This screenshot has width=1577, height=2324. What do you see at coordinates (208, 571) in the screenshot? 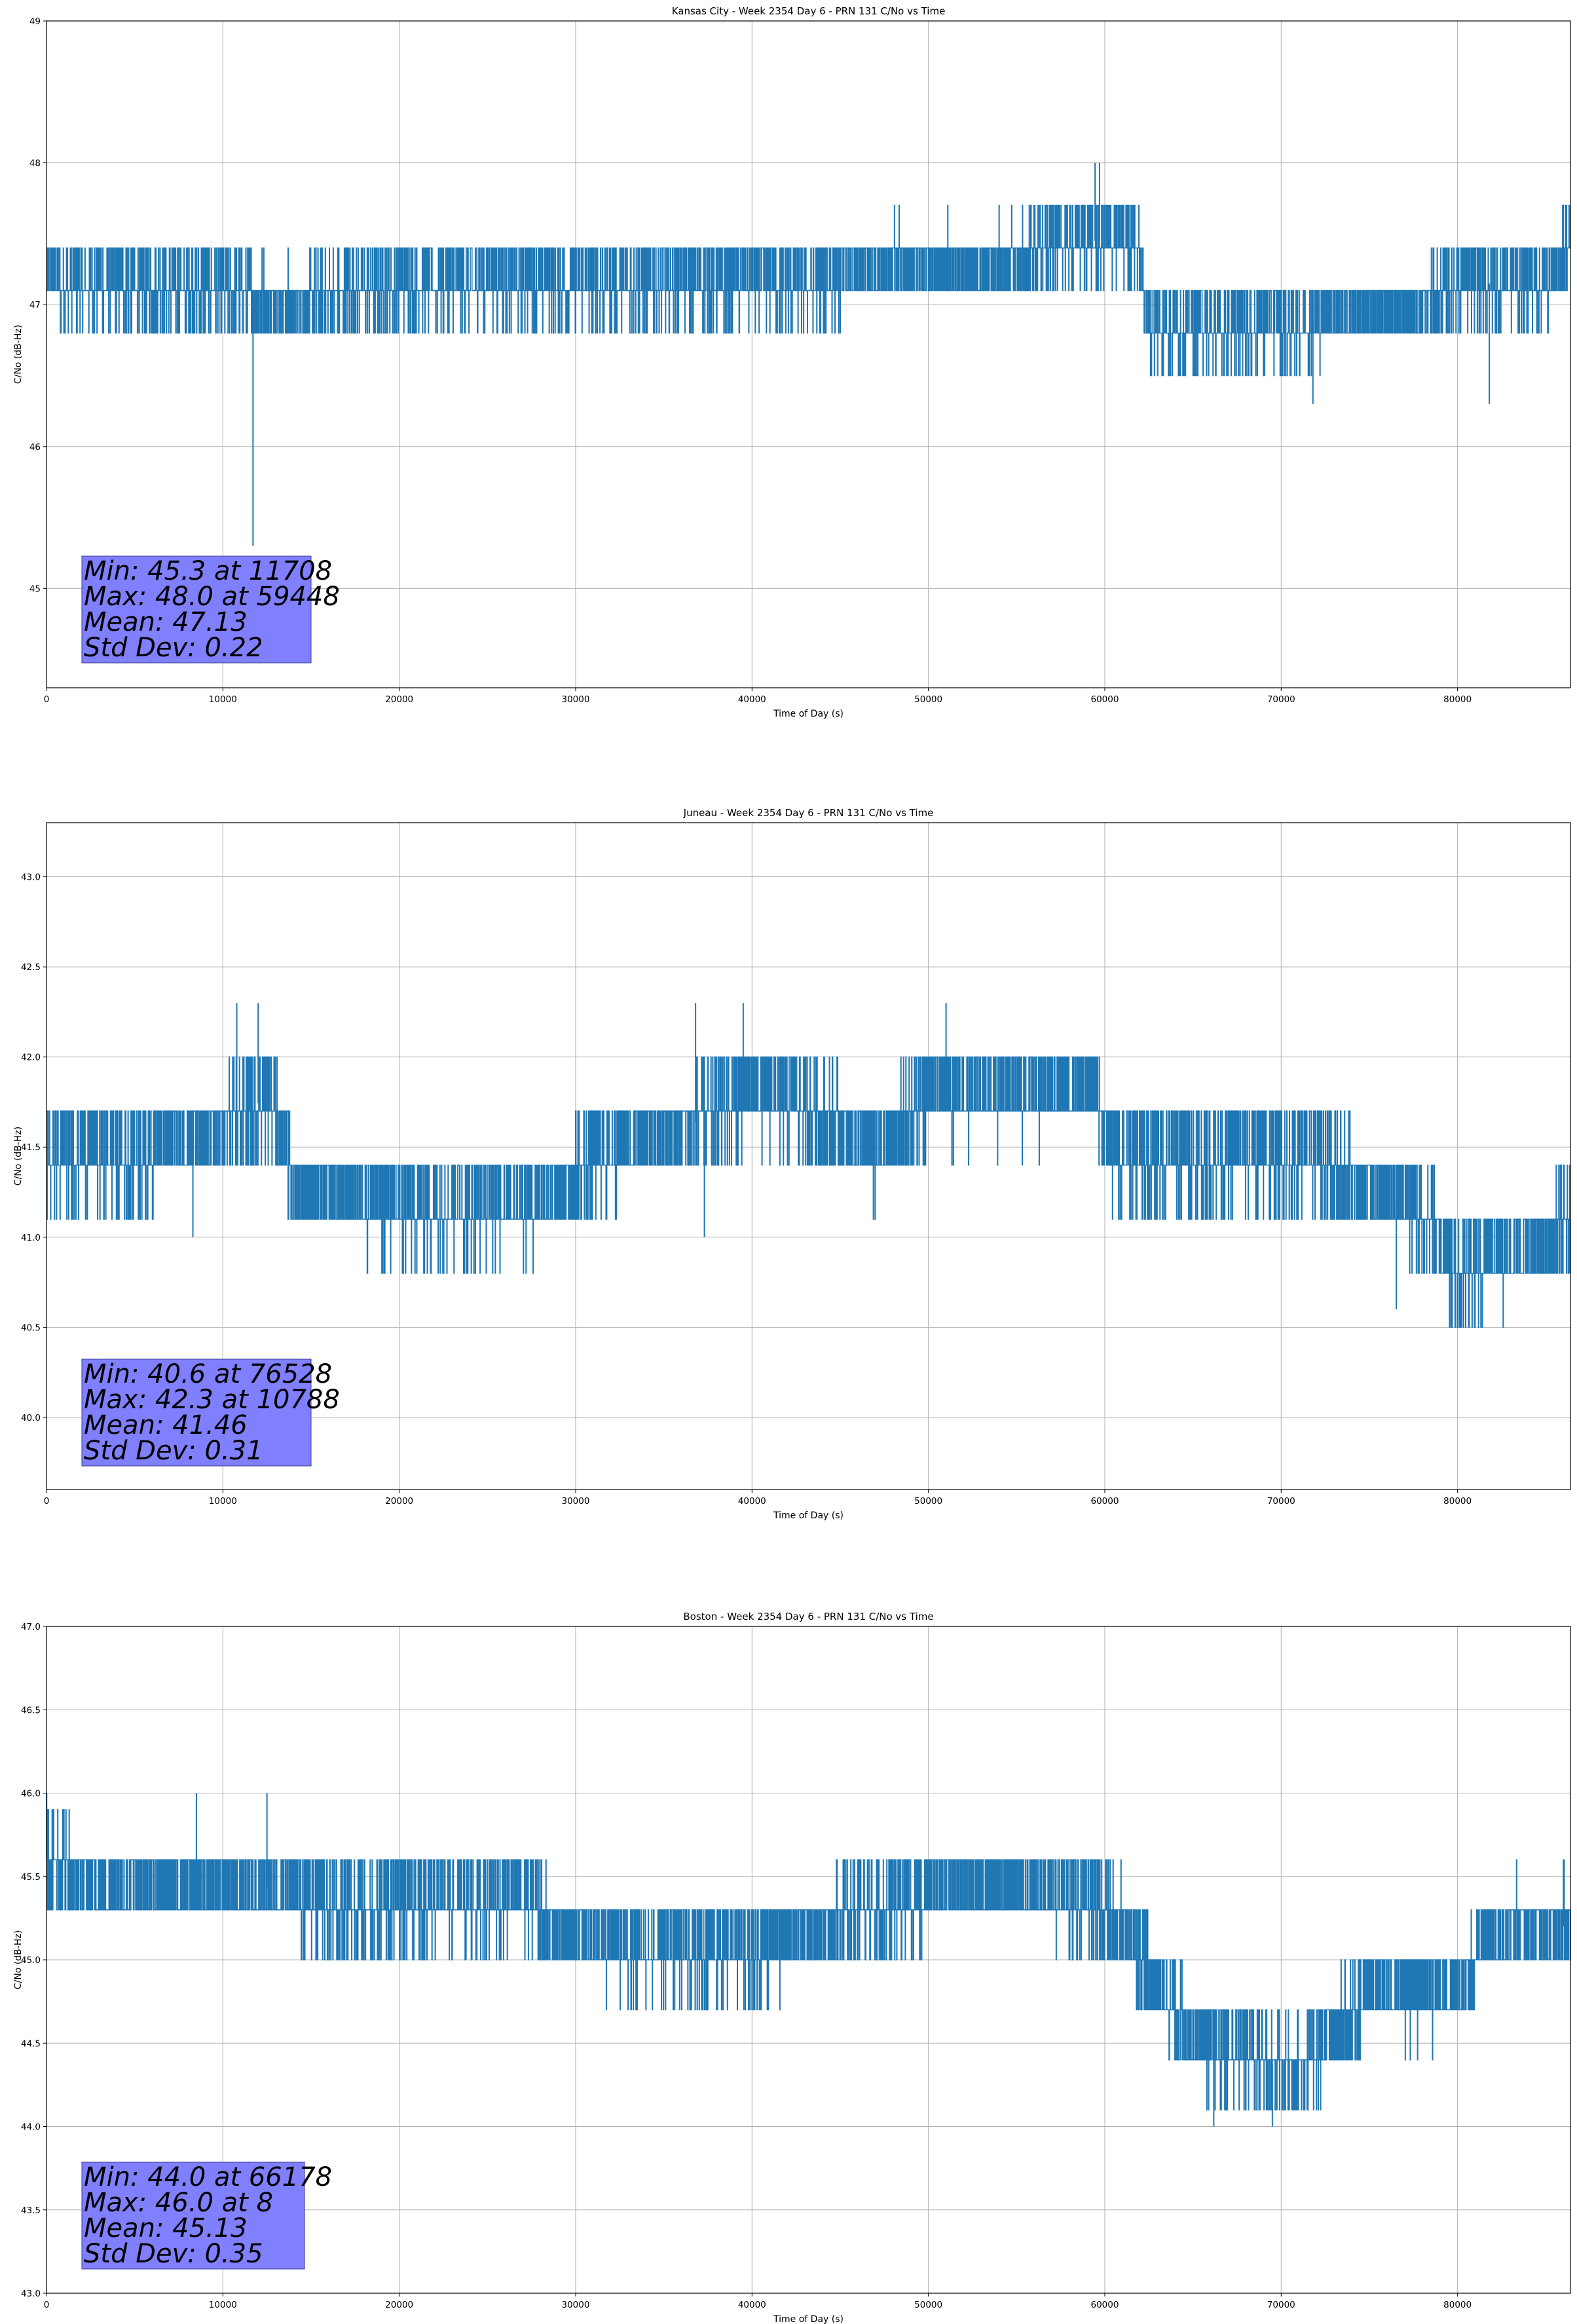
I see `stats-min: Min: 45.3 at 11708` at bounding box center [208, 571].